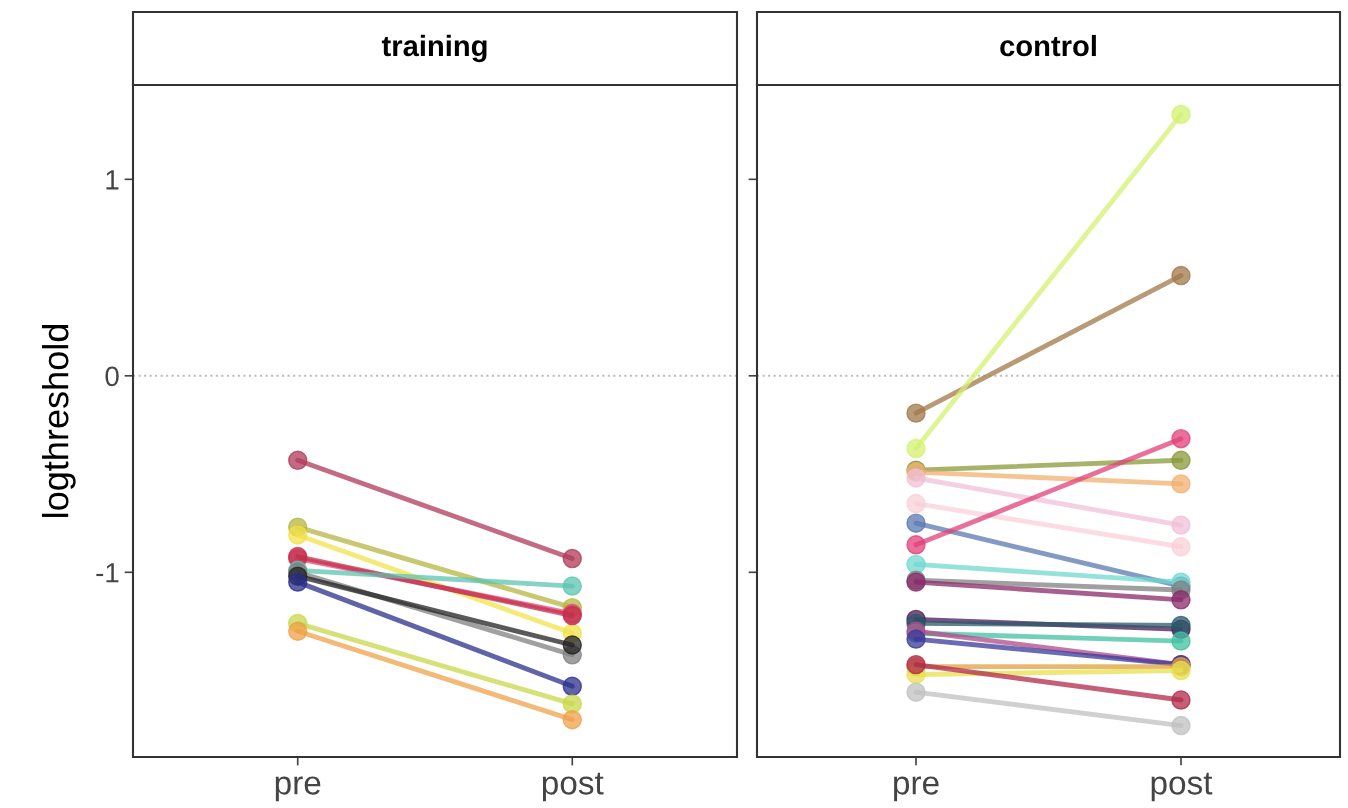  I want to click on chart-title: training, so click(434, 48).